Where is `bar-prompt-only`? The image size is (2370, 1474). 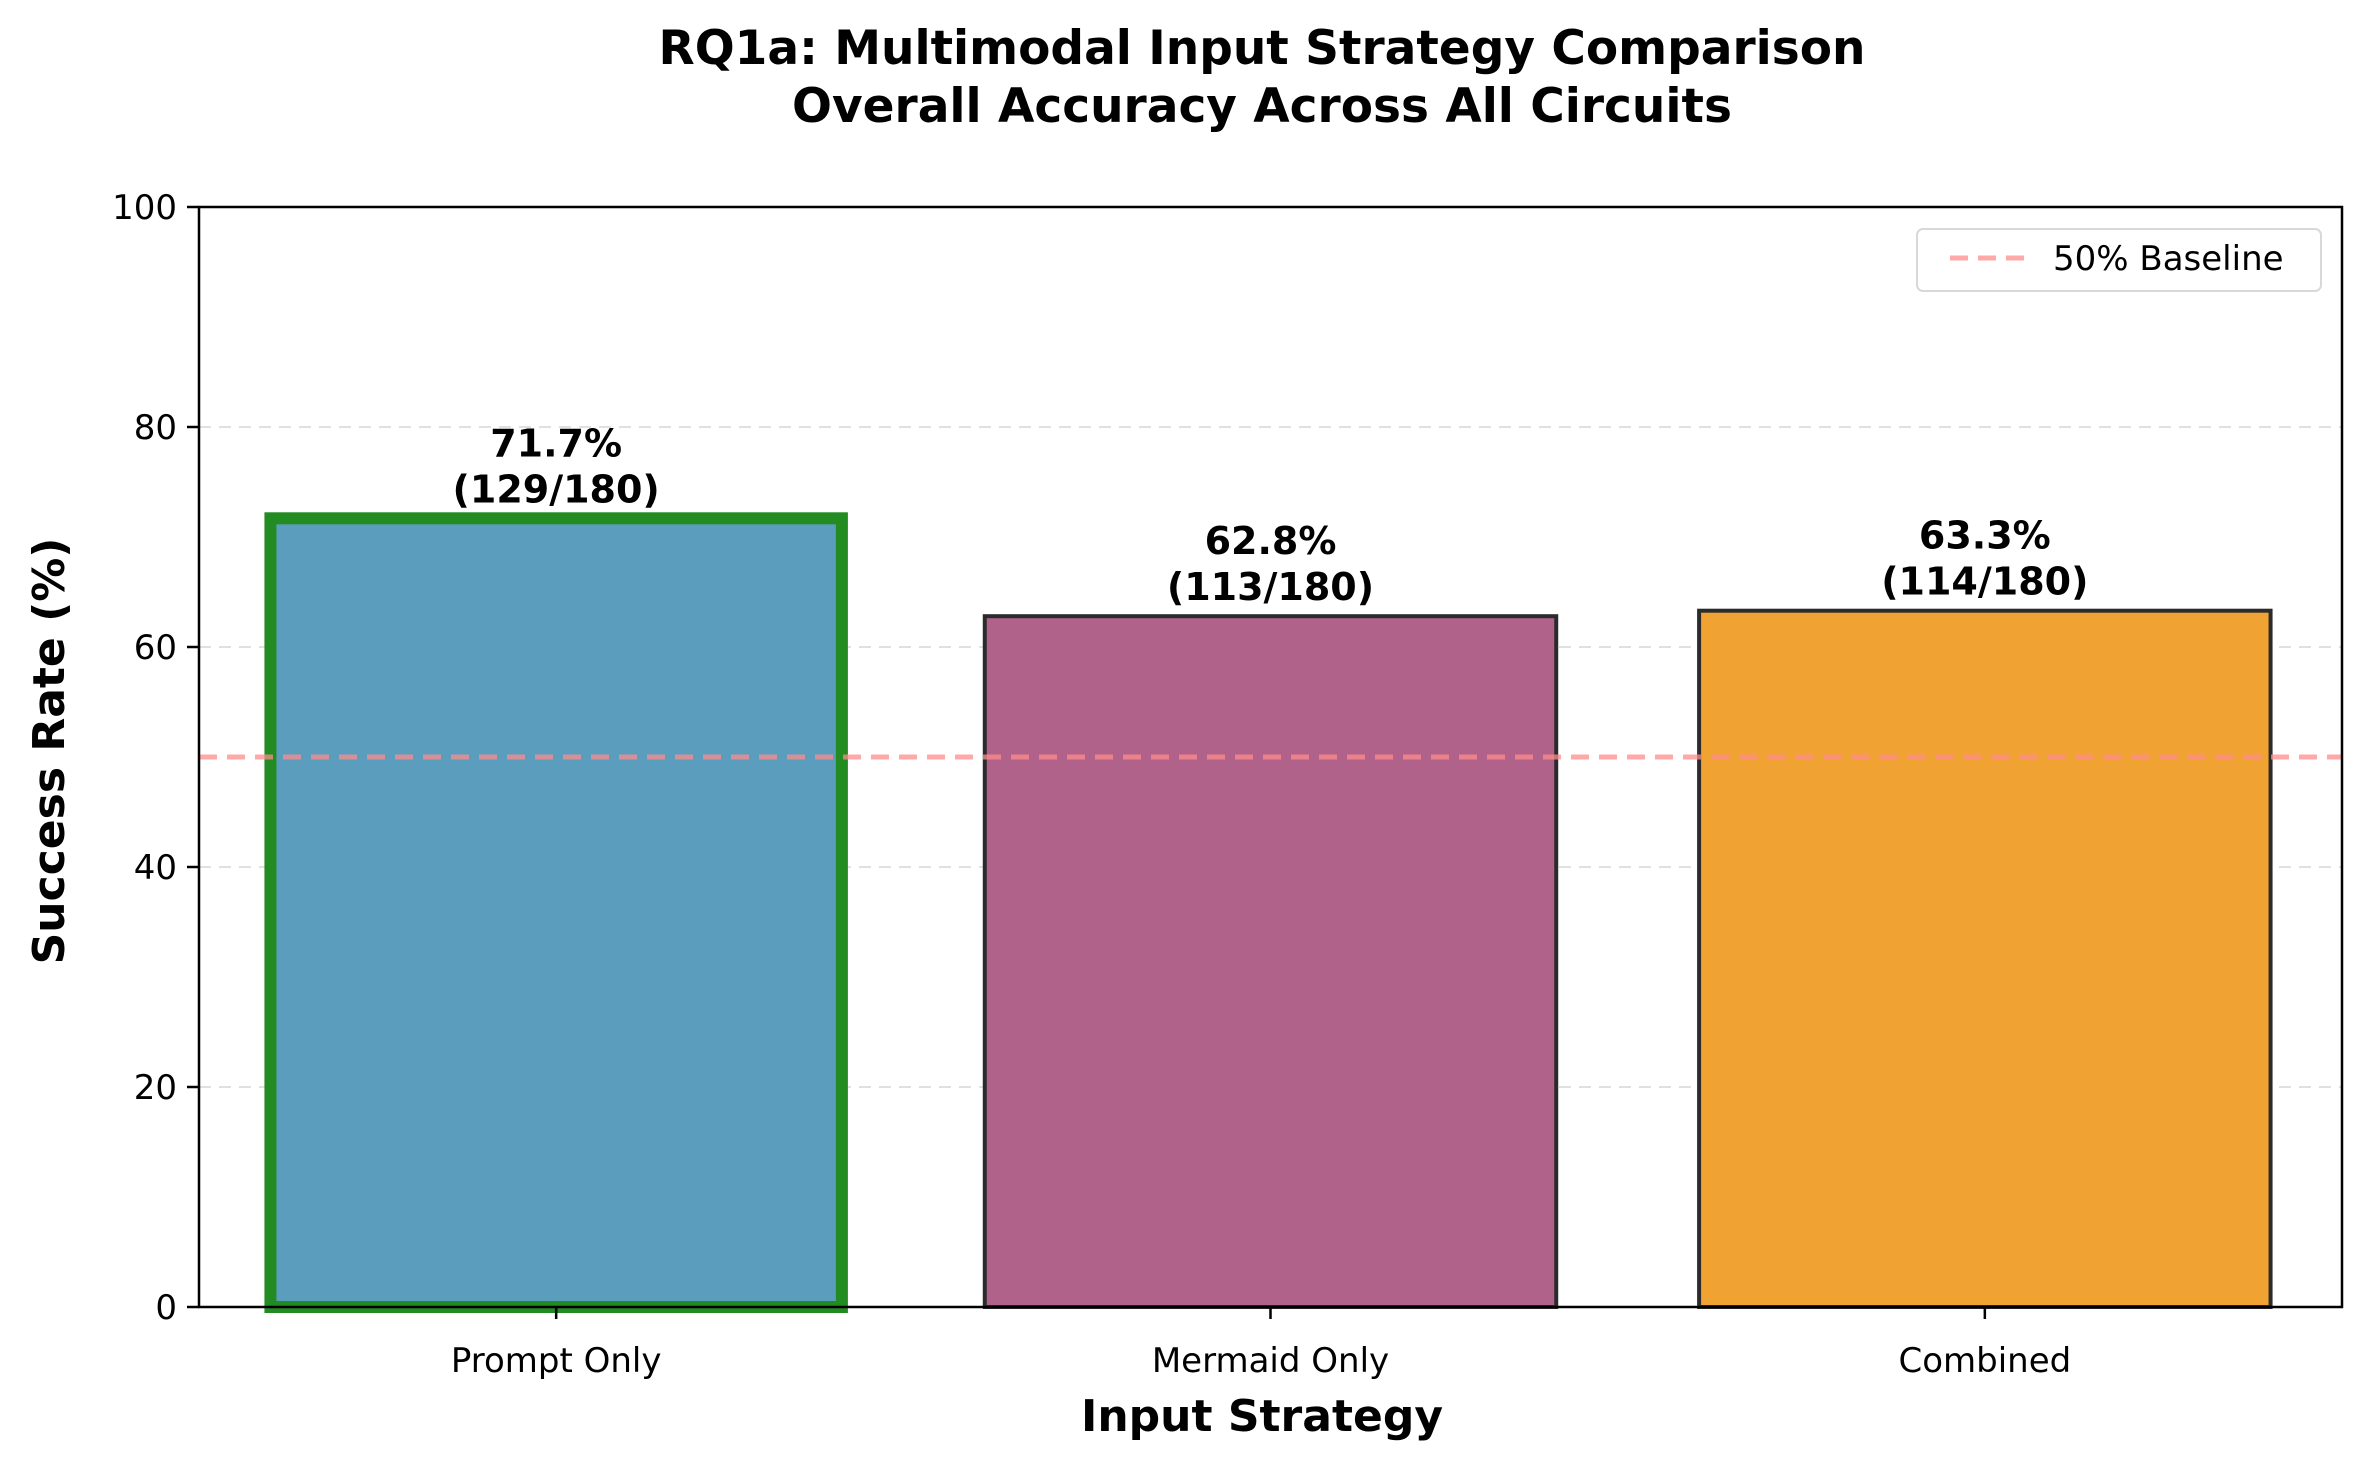 bar-prompt-only is located at coordinates (556, 912).